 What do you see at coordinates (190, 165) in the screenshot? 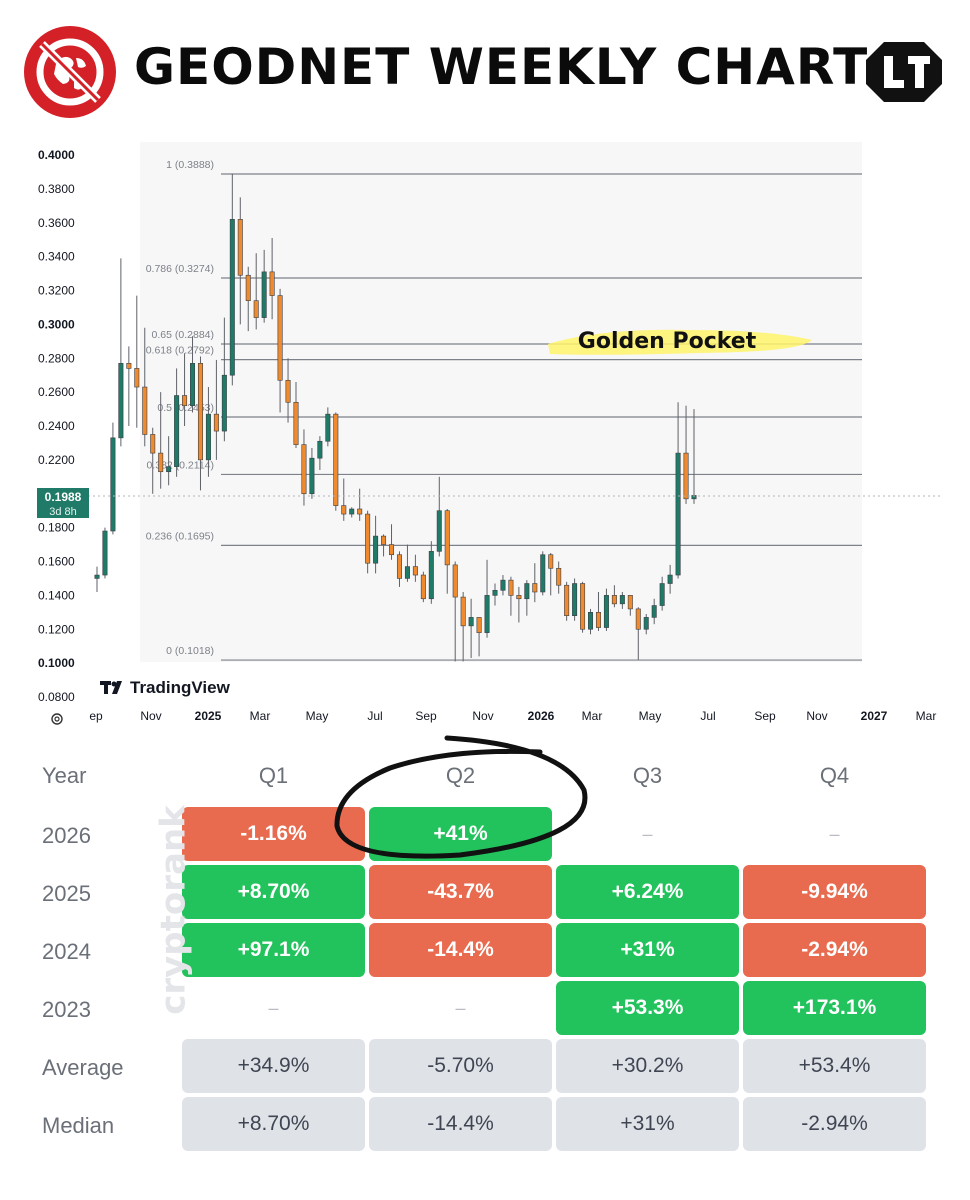
I see `fib-level-label: 1 (0.3888)` at bounding box center [190, 165].